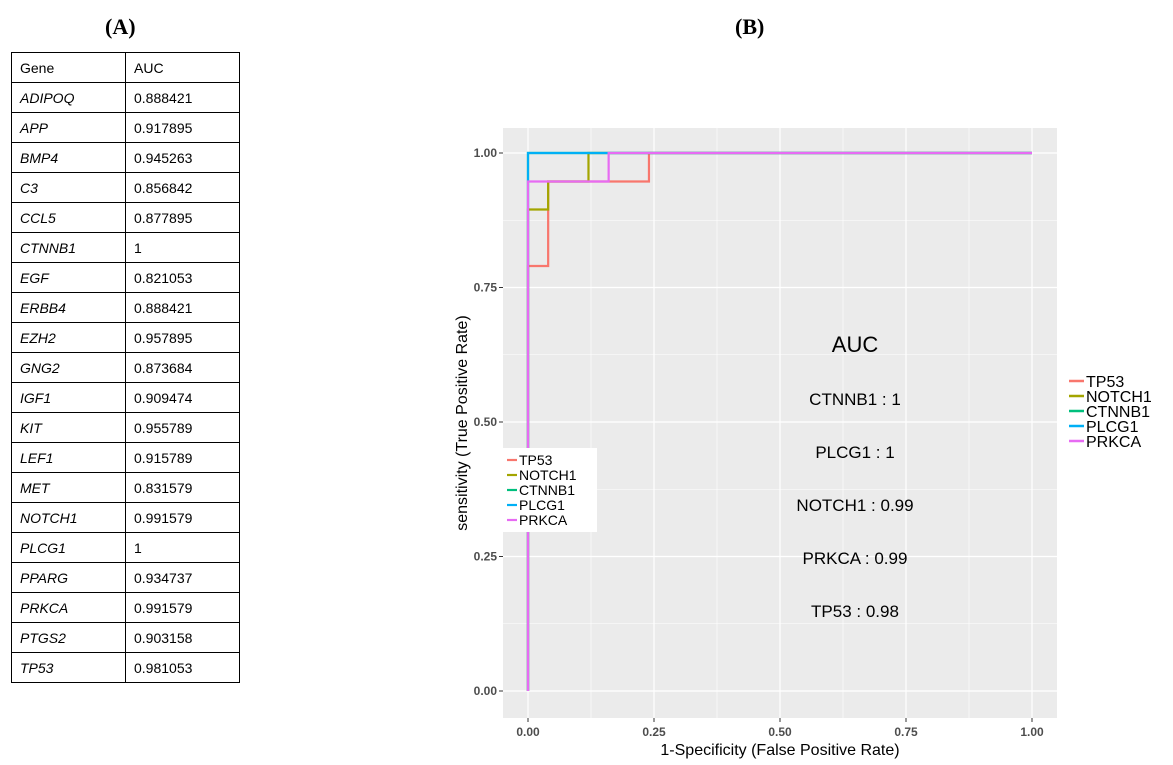 This screenshot has height=765, width=1173. I want to click on gene-cell: GNG2, so click(68, 367).